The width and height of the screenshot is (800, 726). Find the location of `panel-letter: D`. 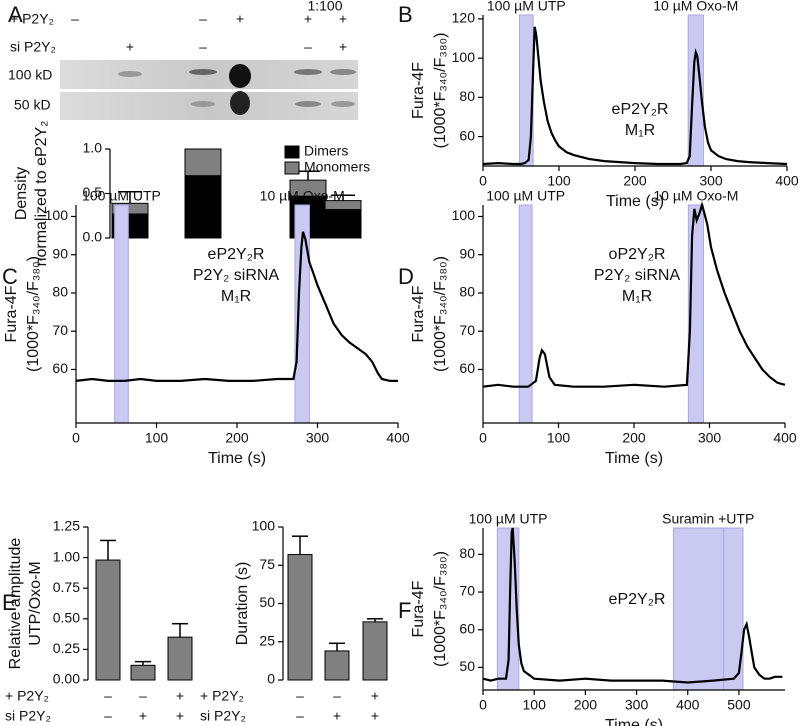

panel-letter: D is located at coordinates (406, 276).